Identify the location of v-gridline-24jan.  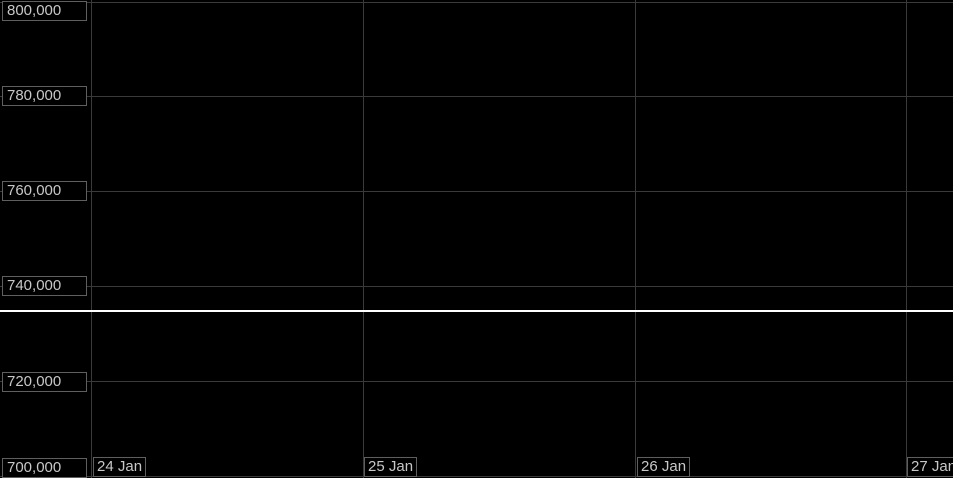
(91, 239).